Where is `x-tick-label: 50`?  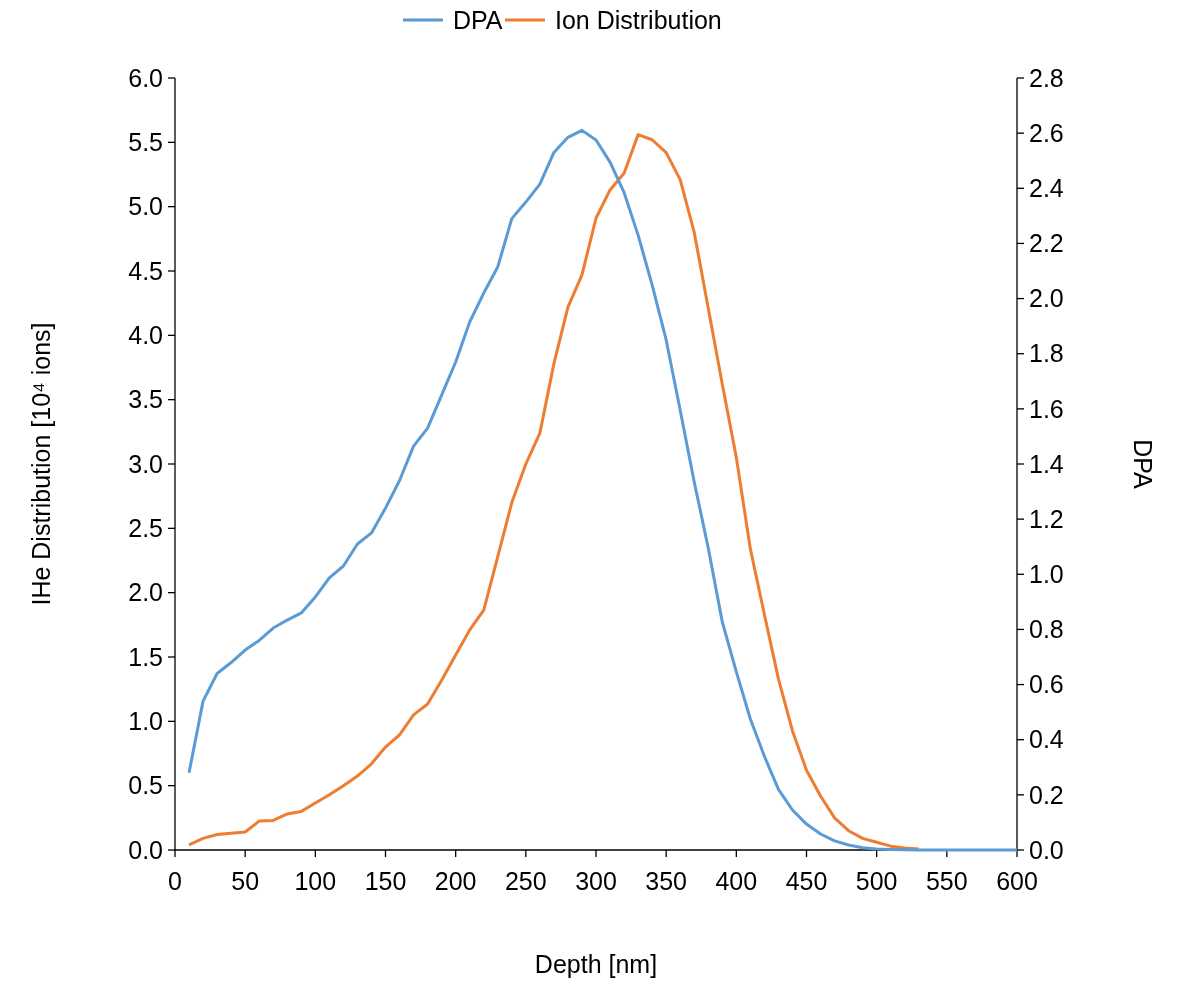
x-tick-label: 50 is located at coordinates (245, 881).